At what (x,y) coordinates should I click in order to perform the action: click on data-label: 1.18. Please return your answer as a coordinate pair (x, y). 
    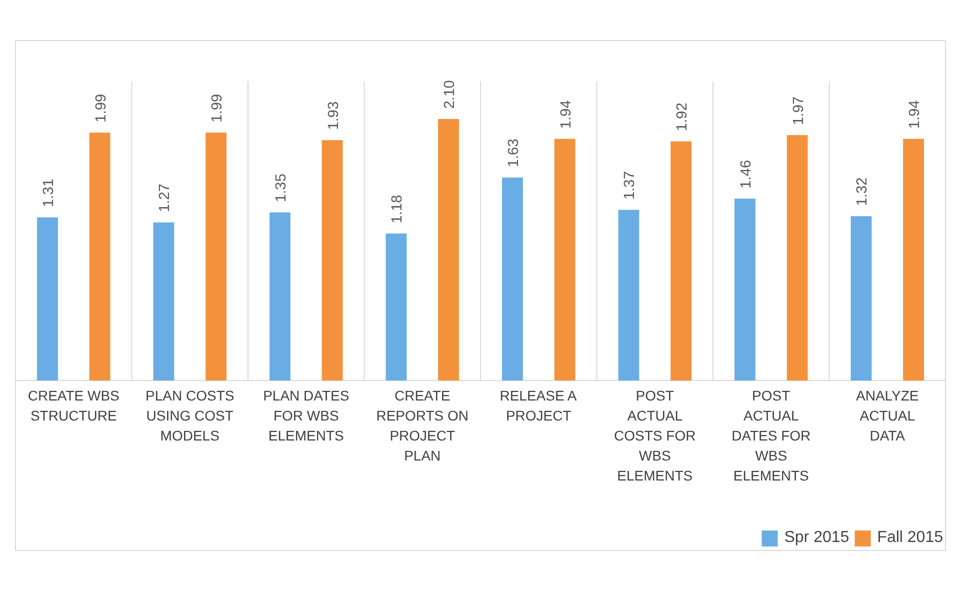
    Looking at the image, I should click on (398, 209).